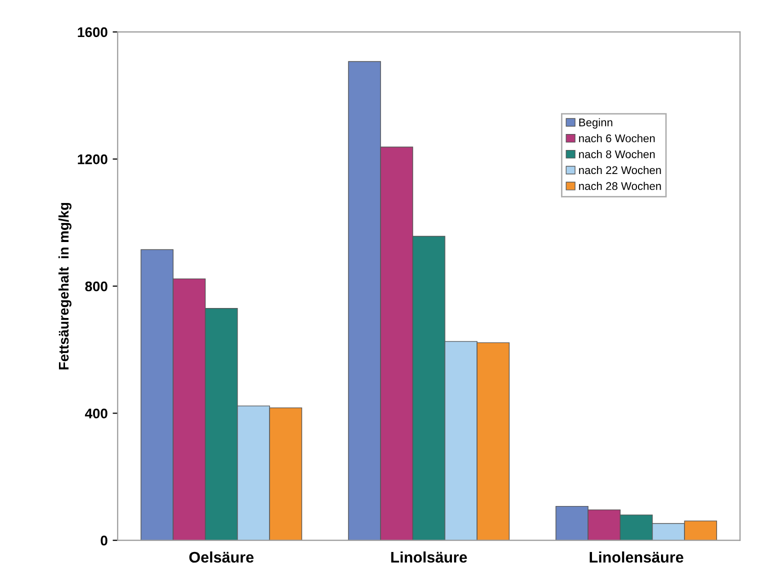 Image resolution: width=759 pixels, height=581 pixels. I want to click on y-tick-label: 400, so click(96, 413).